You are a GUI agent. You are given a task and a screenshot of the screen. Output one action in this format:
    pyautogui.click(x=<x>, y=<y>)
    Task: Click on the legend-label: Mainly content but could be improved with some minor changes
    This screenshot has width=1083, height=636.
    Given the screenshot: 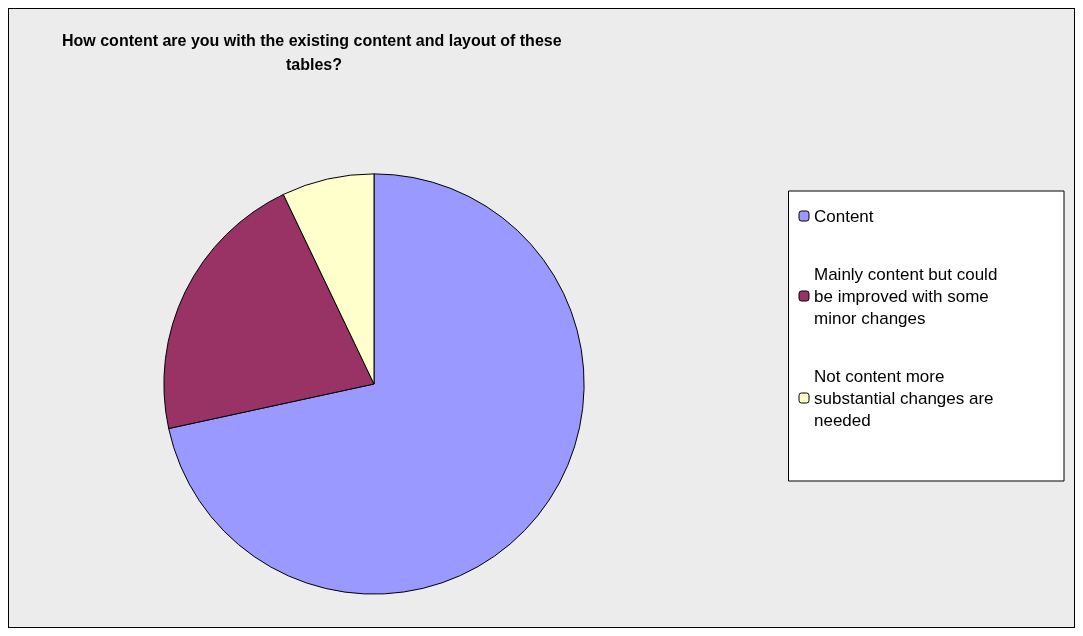 What is the action you would take?
    pyautogui.click(x=908, y=296)
    